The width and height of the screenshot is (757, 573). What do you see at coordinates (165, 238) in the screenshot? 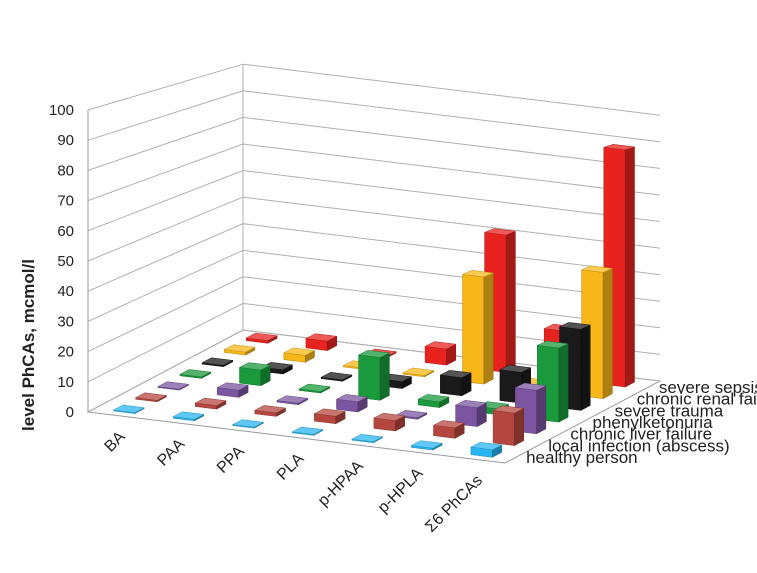
I see `side-wall` at bounding box center [165, 238].